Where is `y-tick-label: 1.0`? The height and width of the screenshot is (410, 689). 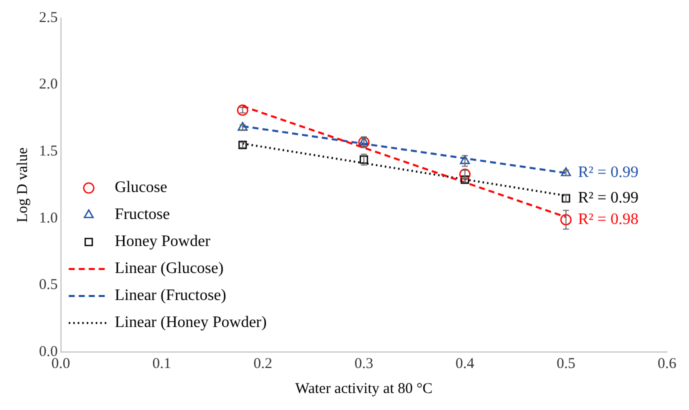 y-tick-label: 1.0 is located at coordinates (48, 218).